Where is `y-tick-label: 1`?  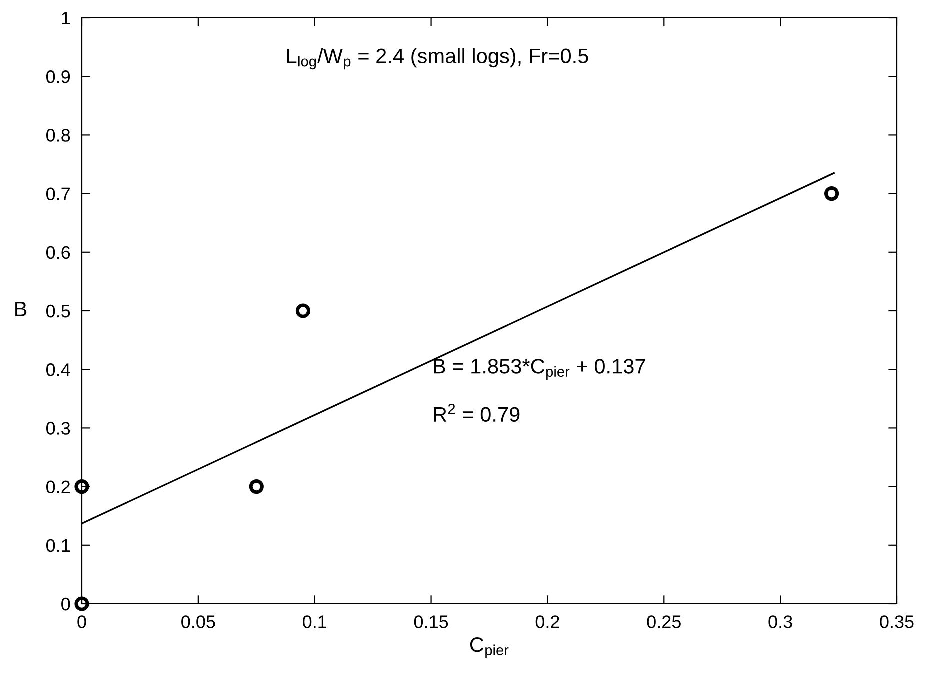 y-tick-label: 1 is located at coordinates (66, 18).